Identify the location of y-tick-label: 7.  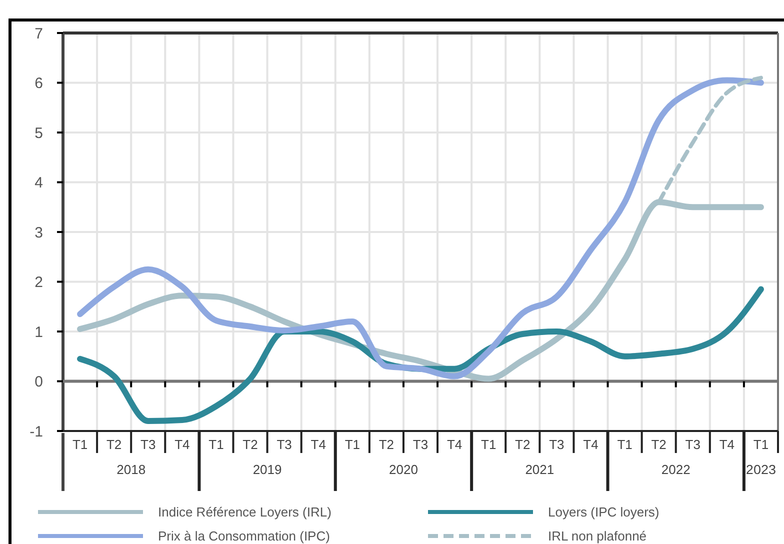
(38, 33).